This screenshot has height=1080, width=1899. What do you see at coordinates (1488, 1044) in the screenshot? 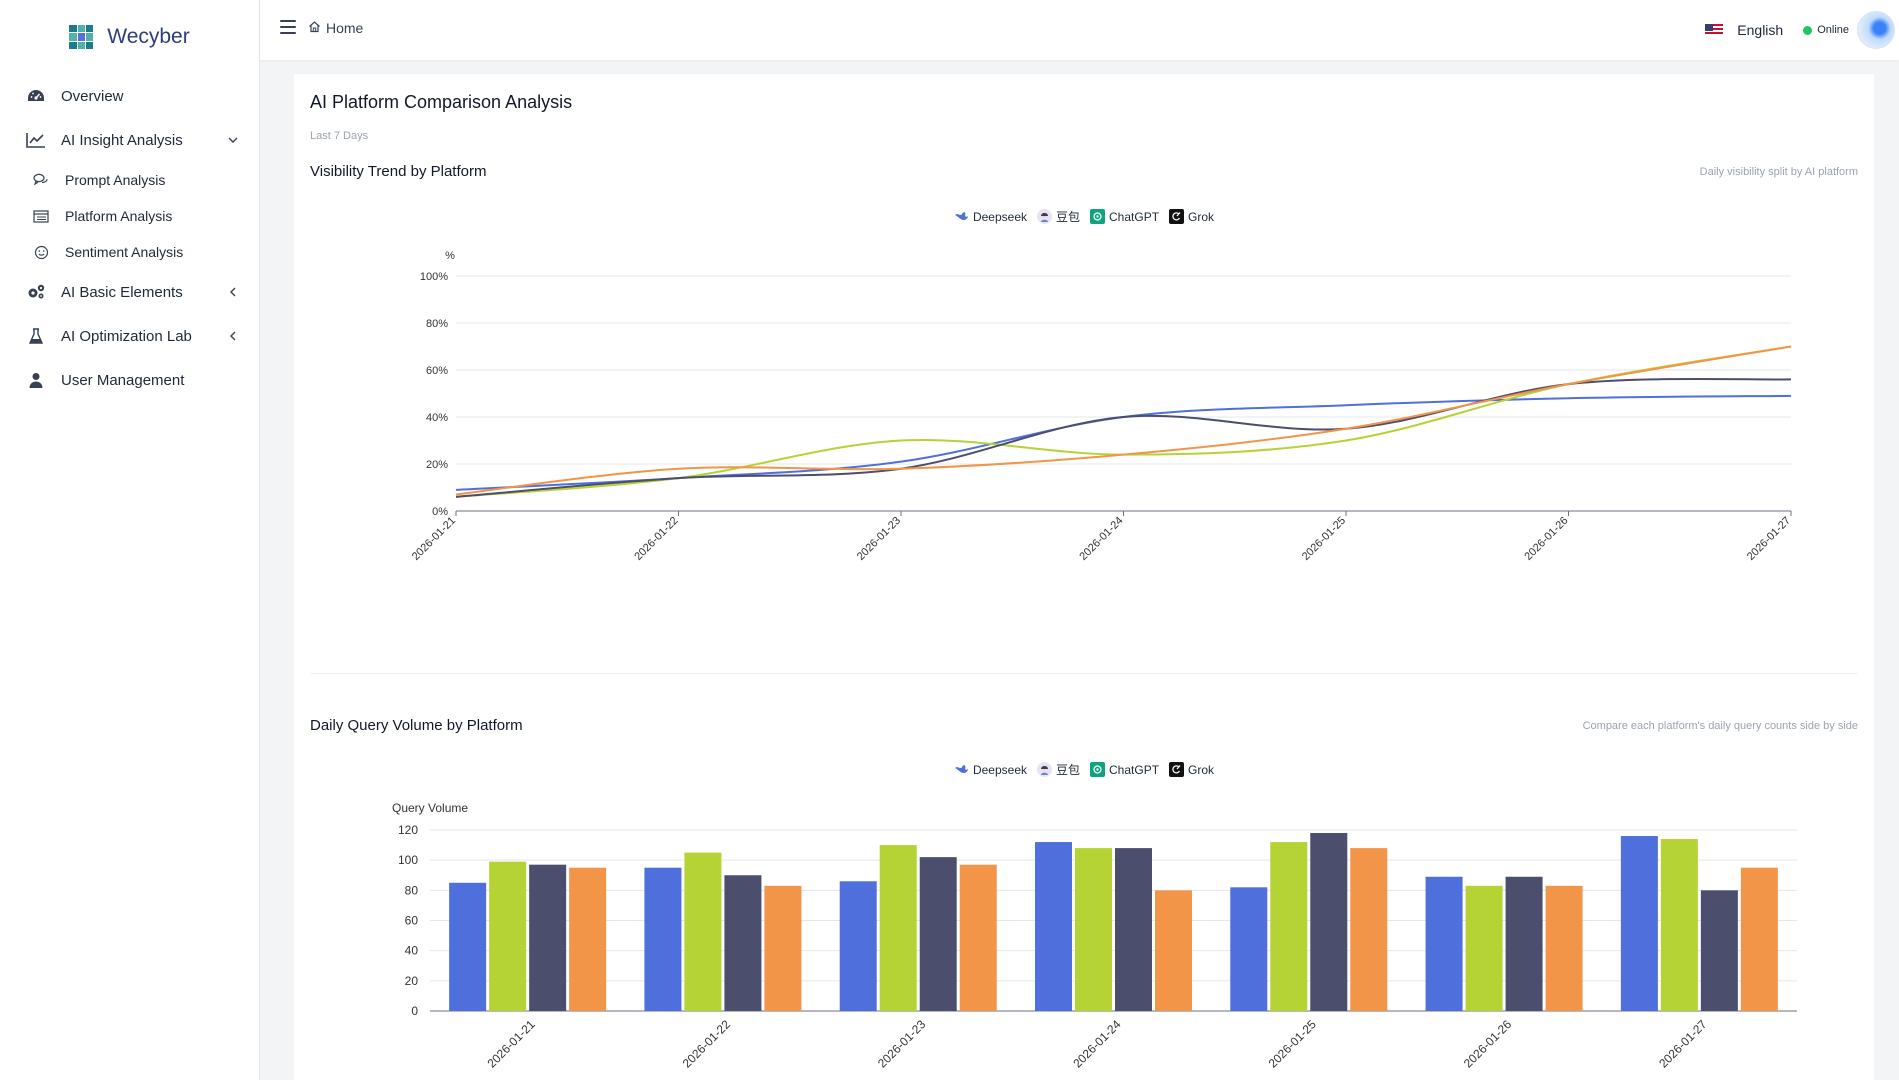
I see `x-tick-label: 2026-01-26` at bounding box center [1488, 1044].